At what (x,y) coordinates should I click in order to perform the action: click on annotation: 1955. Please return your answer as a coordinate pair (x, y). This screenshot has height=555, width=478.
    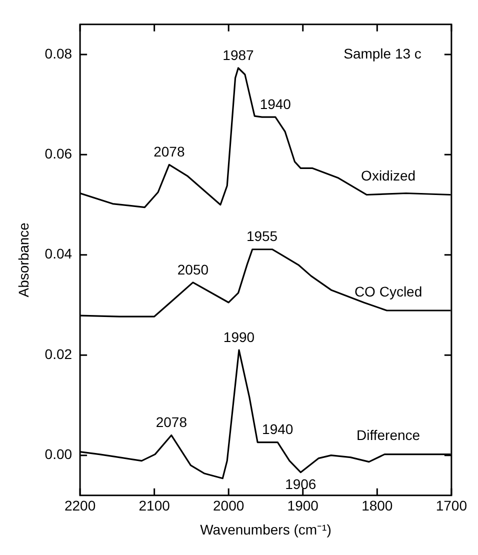
    Looking at the image, I should click on (262, 236).